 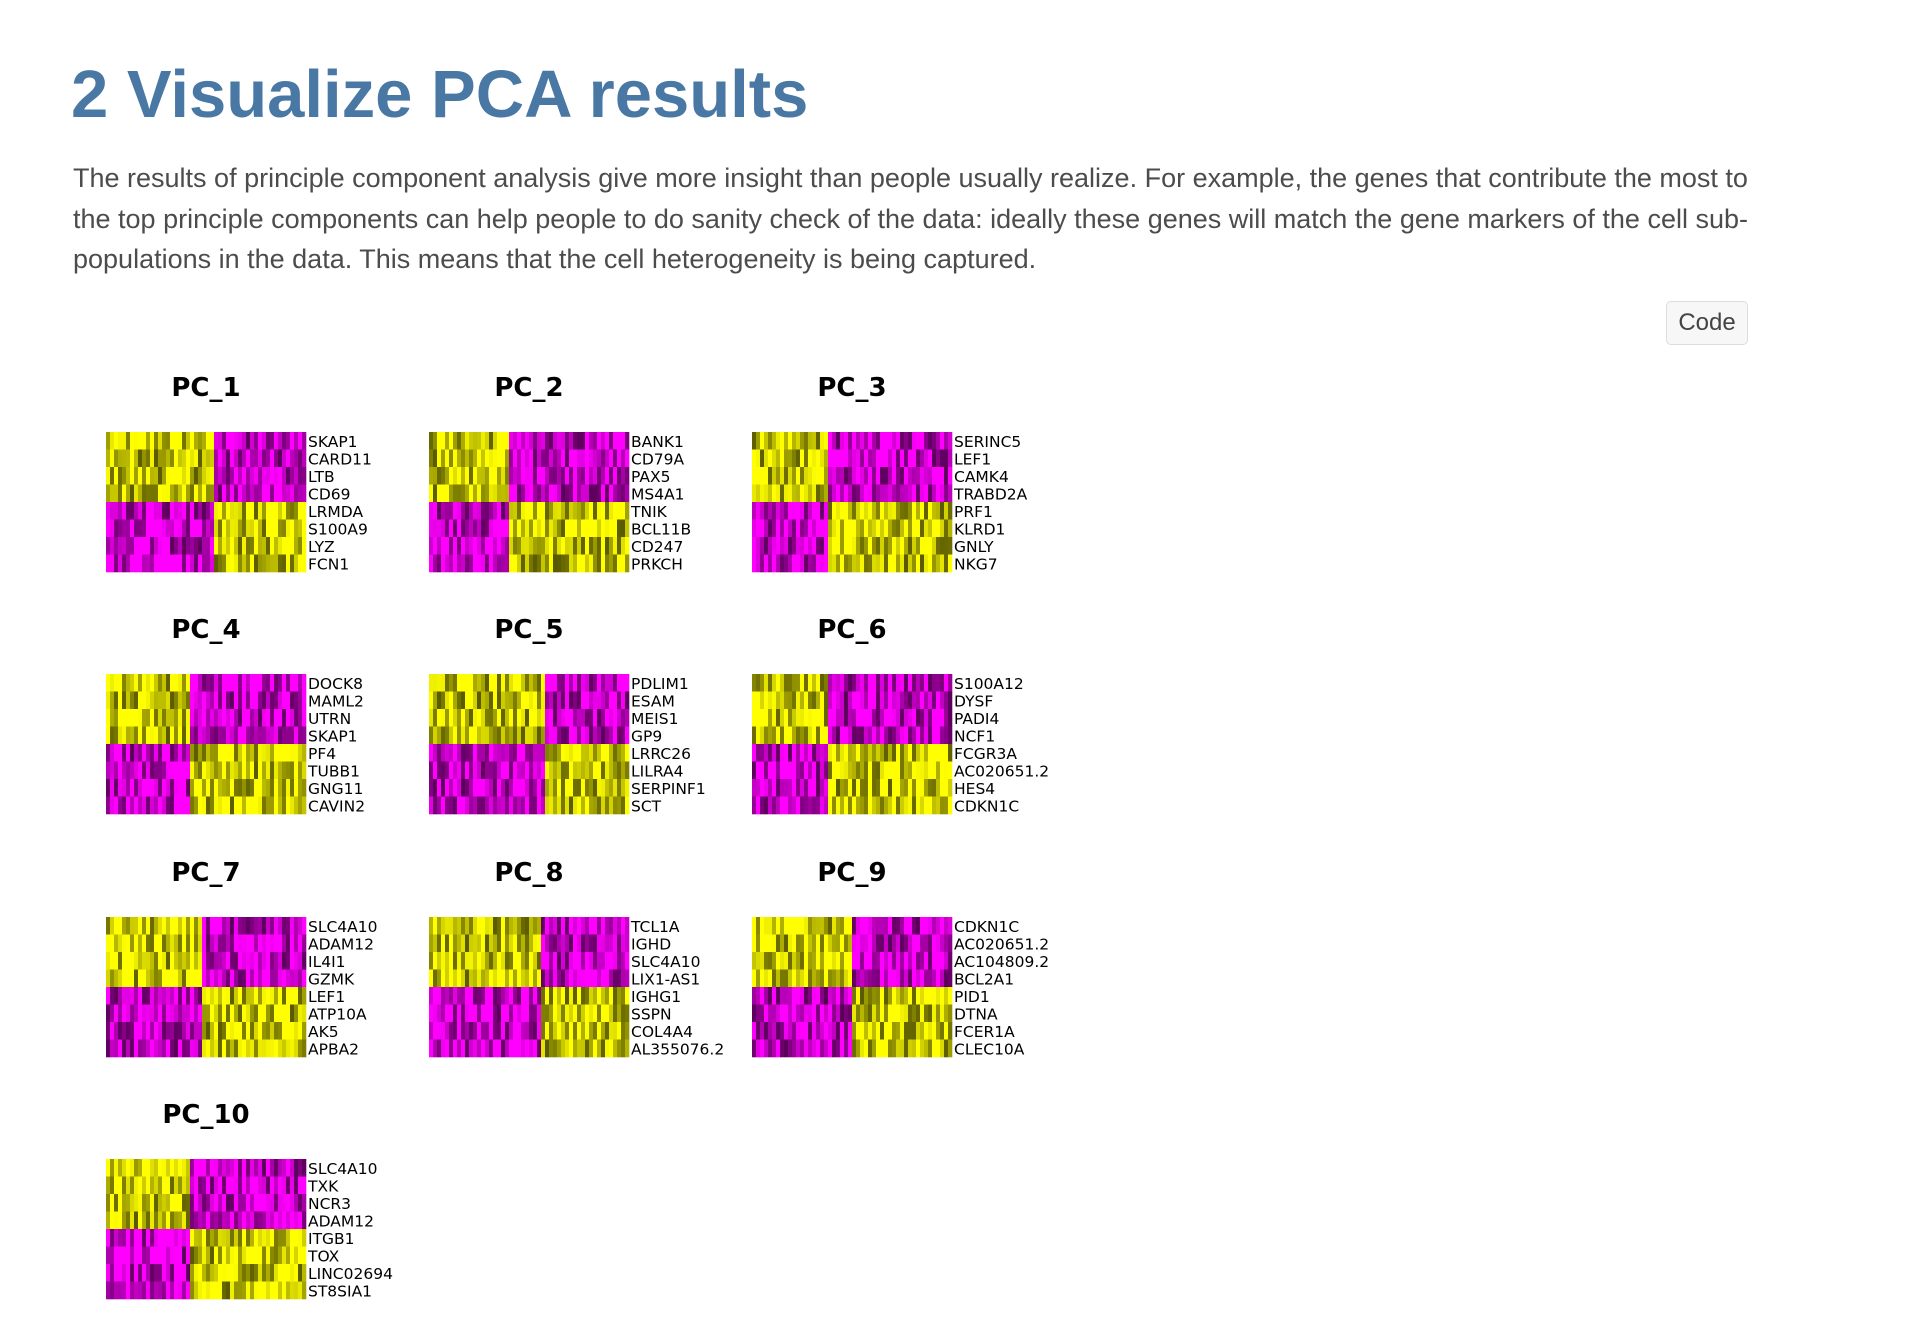 I want to click on code-toggle-button: Code, so click(x=1707, y=323).